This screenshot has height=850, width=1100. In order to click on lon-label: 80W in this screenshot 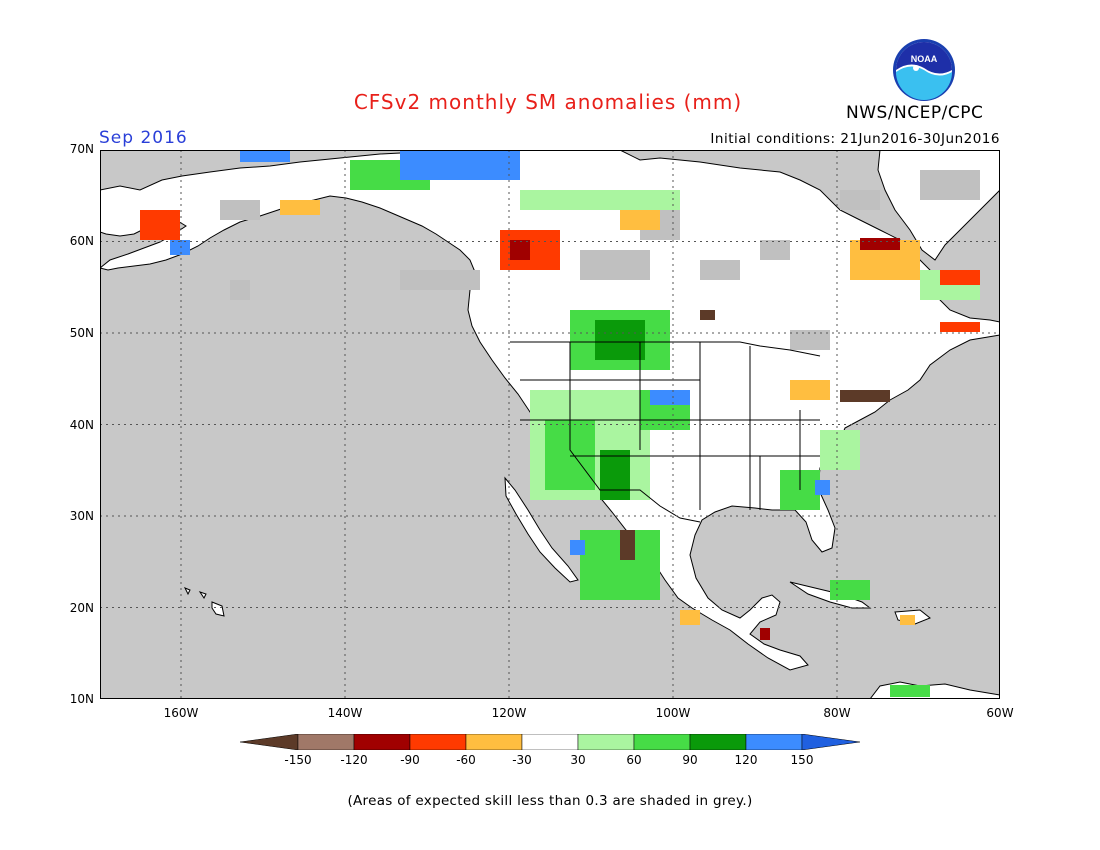, I will do `click(837, 713)`.